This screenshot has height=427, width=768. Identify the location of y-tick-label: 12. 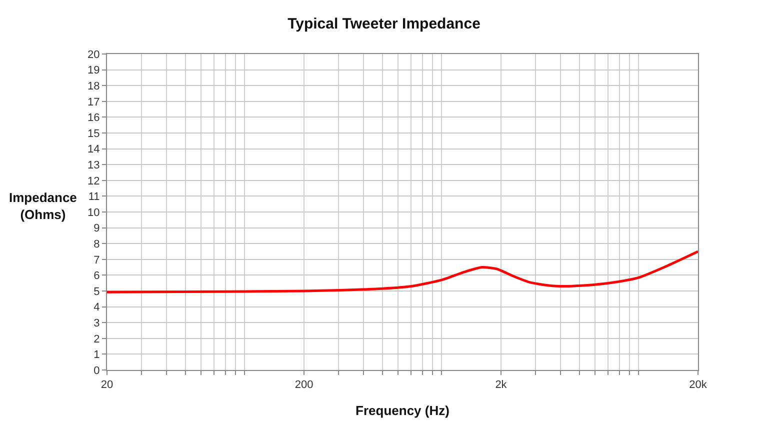
(94, 181).